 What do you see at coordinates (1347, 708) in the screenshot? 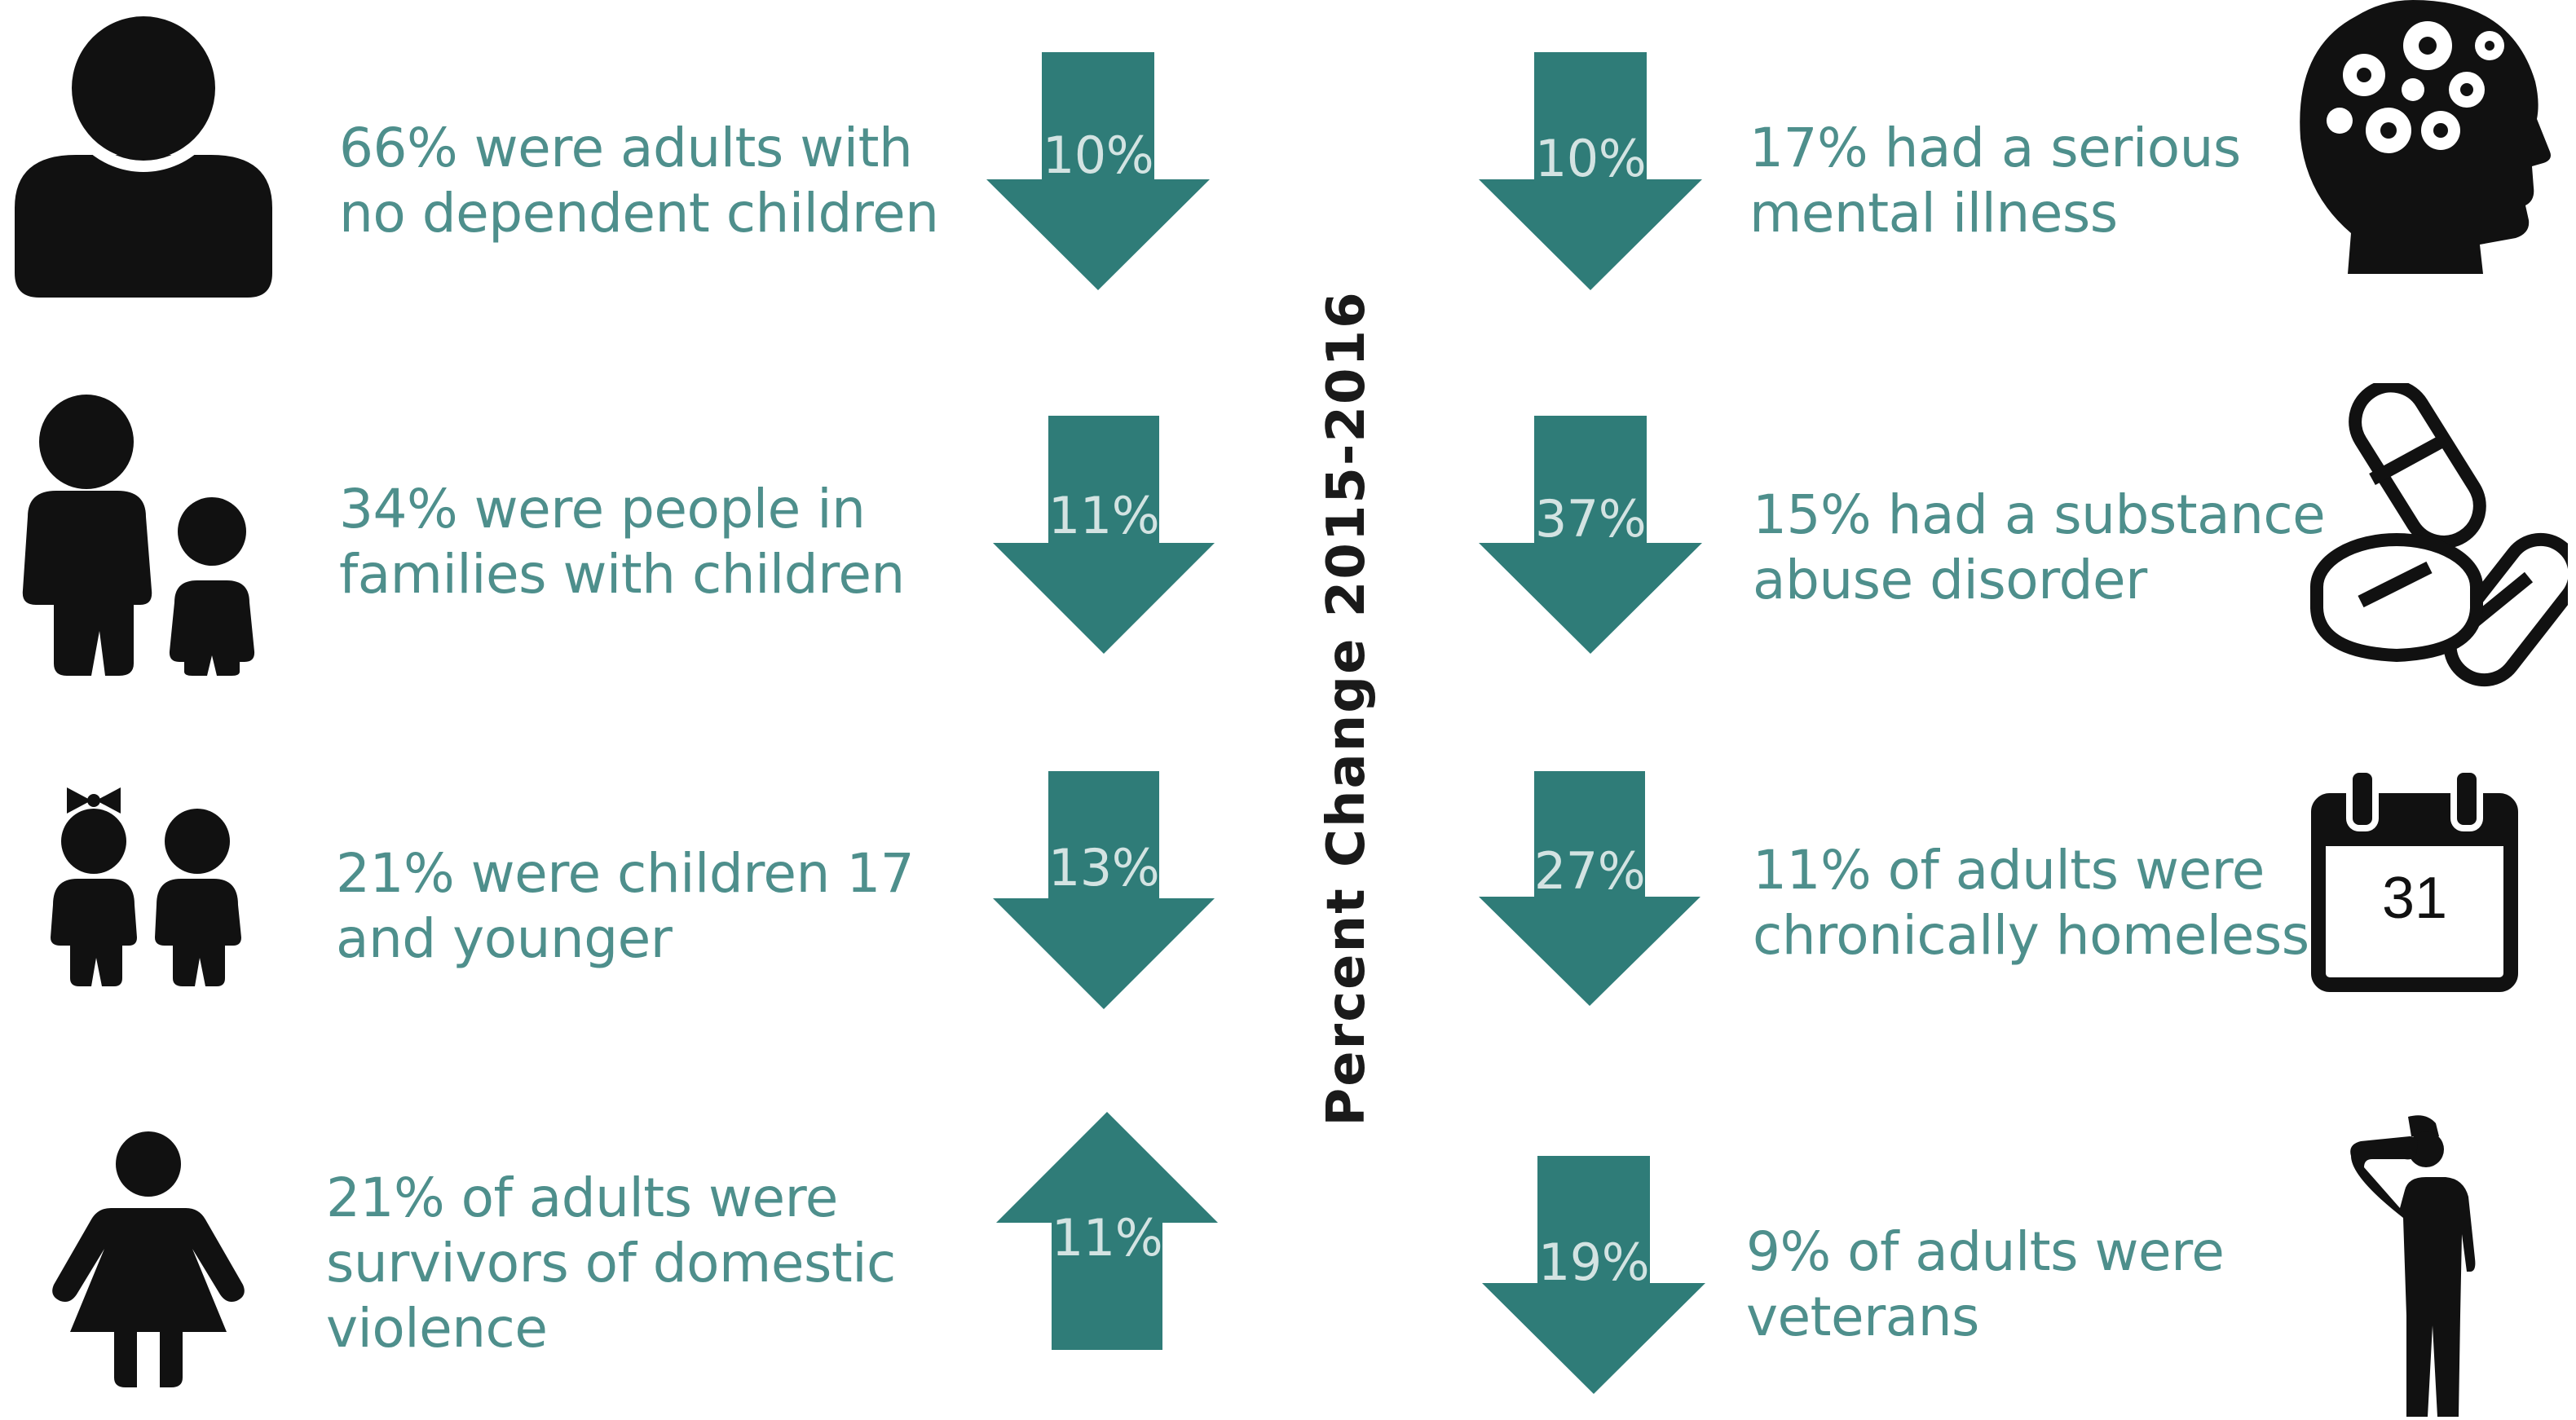
I see `axis-title: Percent Change 2015-2016` at bounding box center [1347, 708].